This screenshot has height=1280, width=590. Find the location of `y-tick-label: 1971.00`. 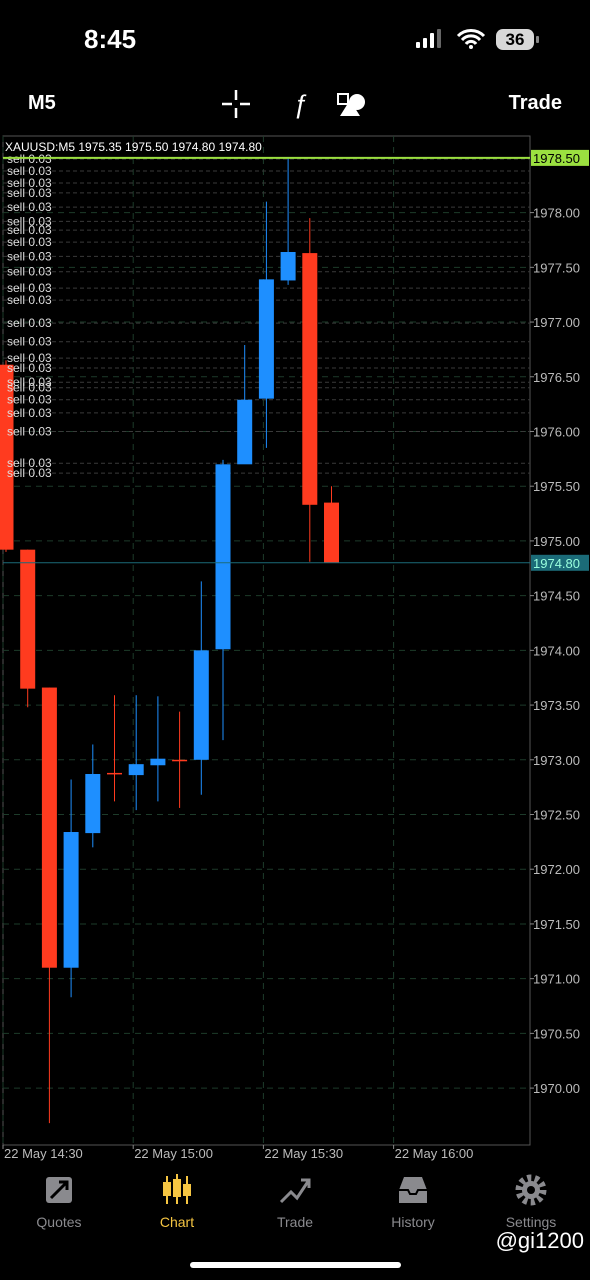

y-tick-label: 1971.00 is located at coordinates (556, 979).